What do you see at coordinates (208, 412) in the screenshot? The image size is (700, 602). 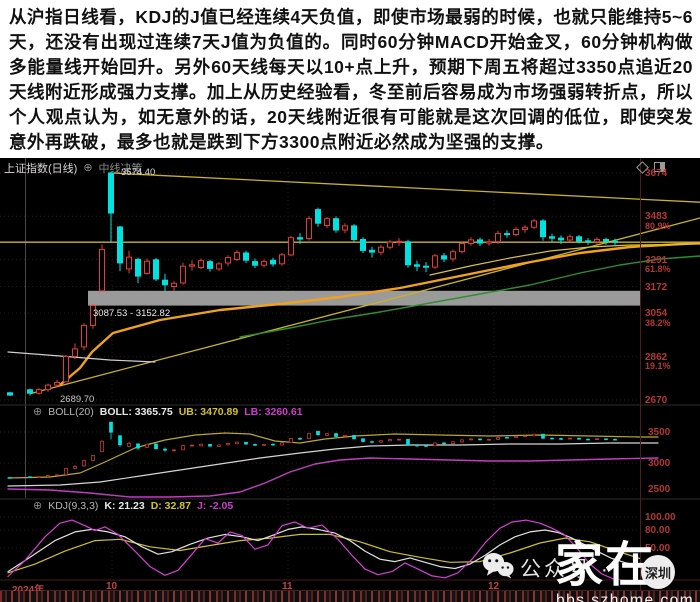 I see `boll-upper-value: UB: 3470.89` at bounding box center [208, 412].